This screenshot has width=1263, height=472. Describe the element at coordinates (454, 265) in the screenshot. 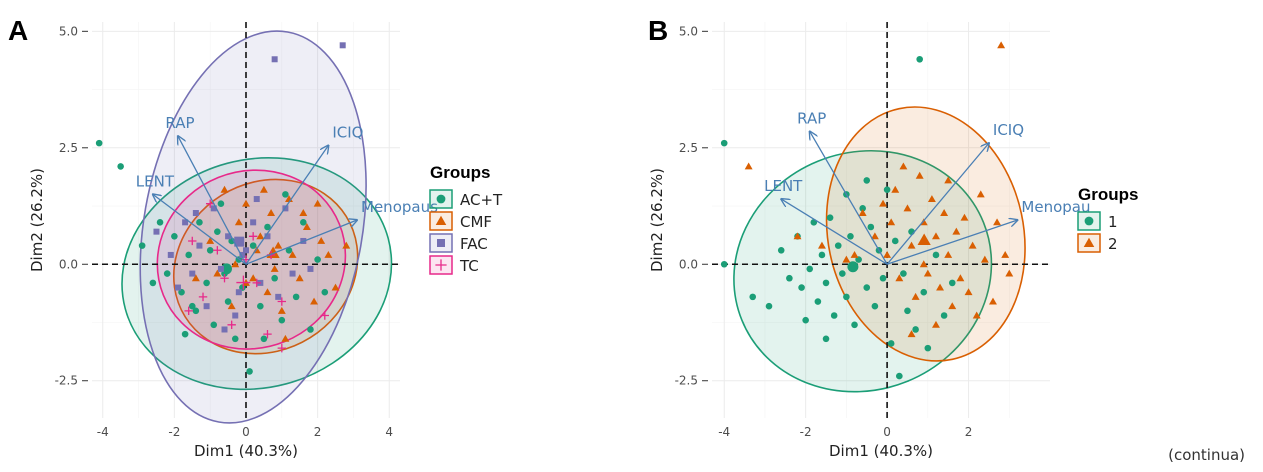

I see `legend-item: TC` at that location.